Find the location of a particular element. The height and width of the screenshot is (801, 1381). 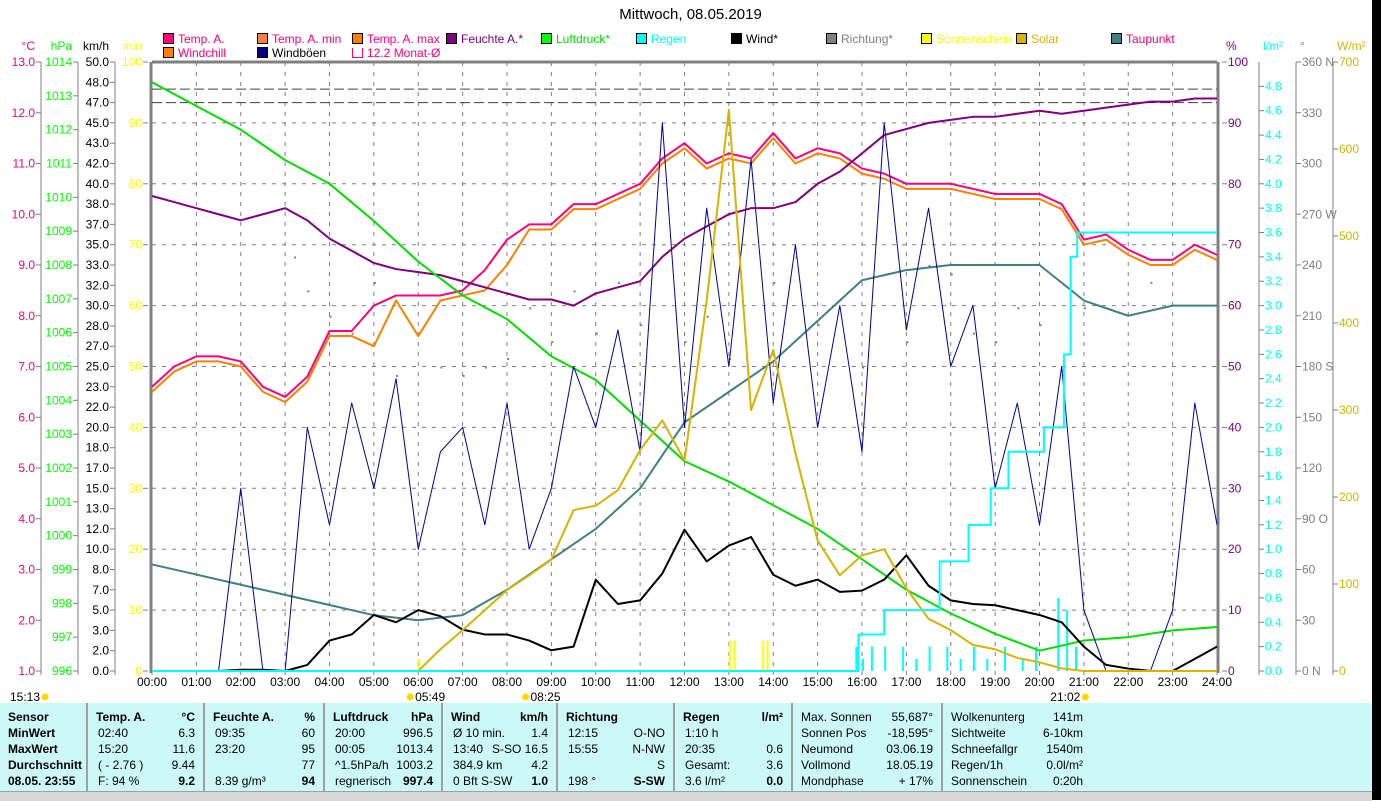

x-tick-label: 22:00 is located at coordinates (1128, 682).